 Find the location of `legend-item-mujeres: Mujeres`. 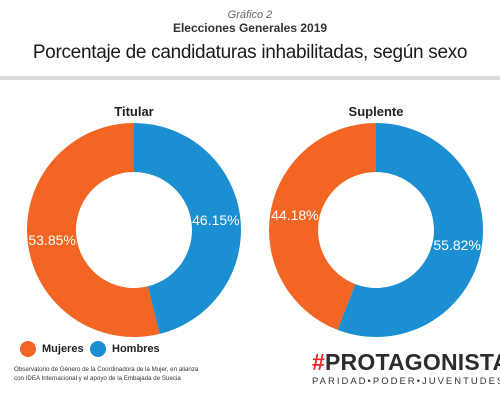

legend-item-mujeres: Mujeres is located at coordinates (52, 349).